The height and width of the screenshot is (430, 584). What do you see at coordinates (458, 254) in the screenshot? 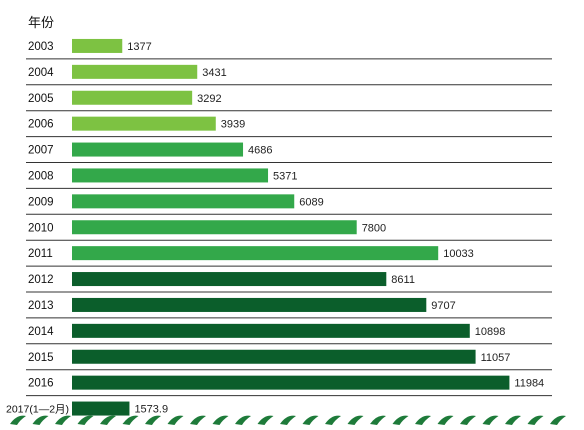
I see `value-label-8: 10033` at bounding box center [458, 254].